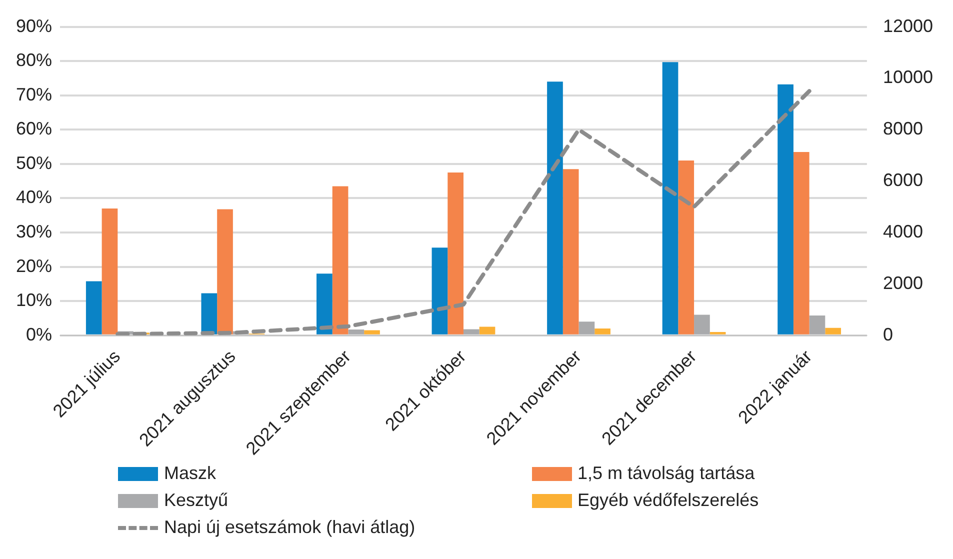 The width and height of the screenshot is (953, 559). Describe the element at coordinates (902, 128) in the screenshot. I see `y2-tick-label: 8000` at that location.